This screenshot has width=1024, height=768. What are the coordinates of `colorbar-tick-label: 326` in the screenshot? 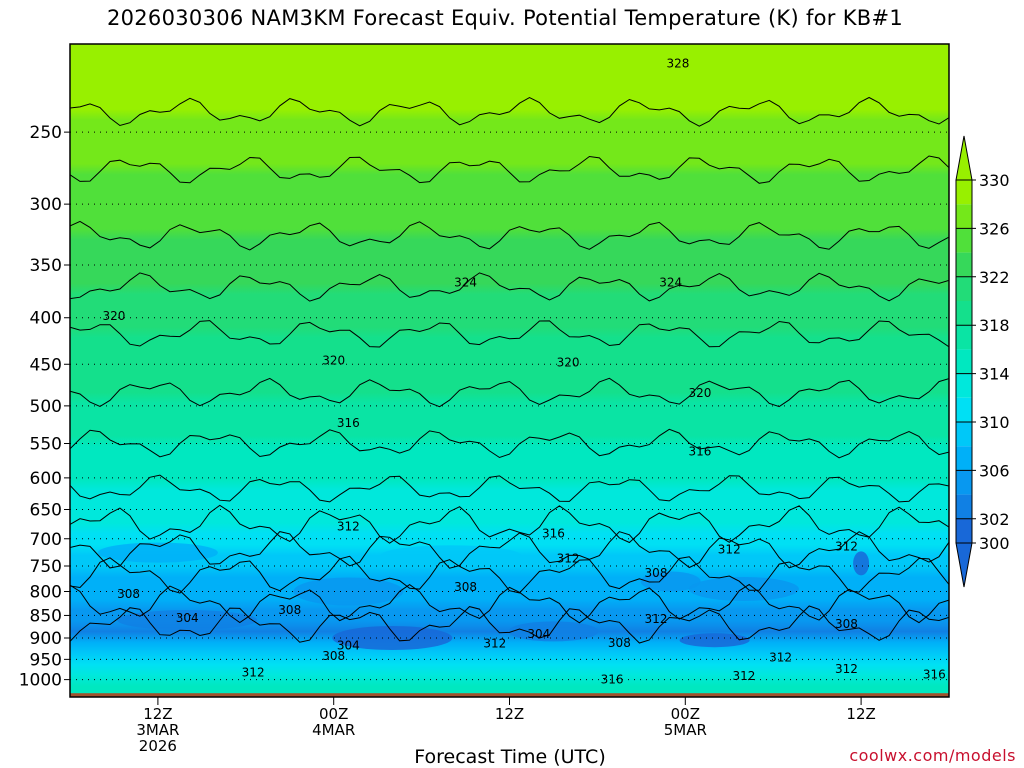 It's located at (994, 228).